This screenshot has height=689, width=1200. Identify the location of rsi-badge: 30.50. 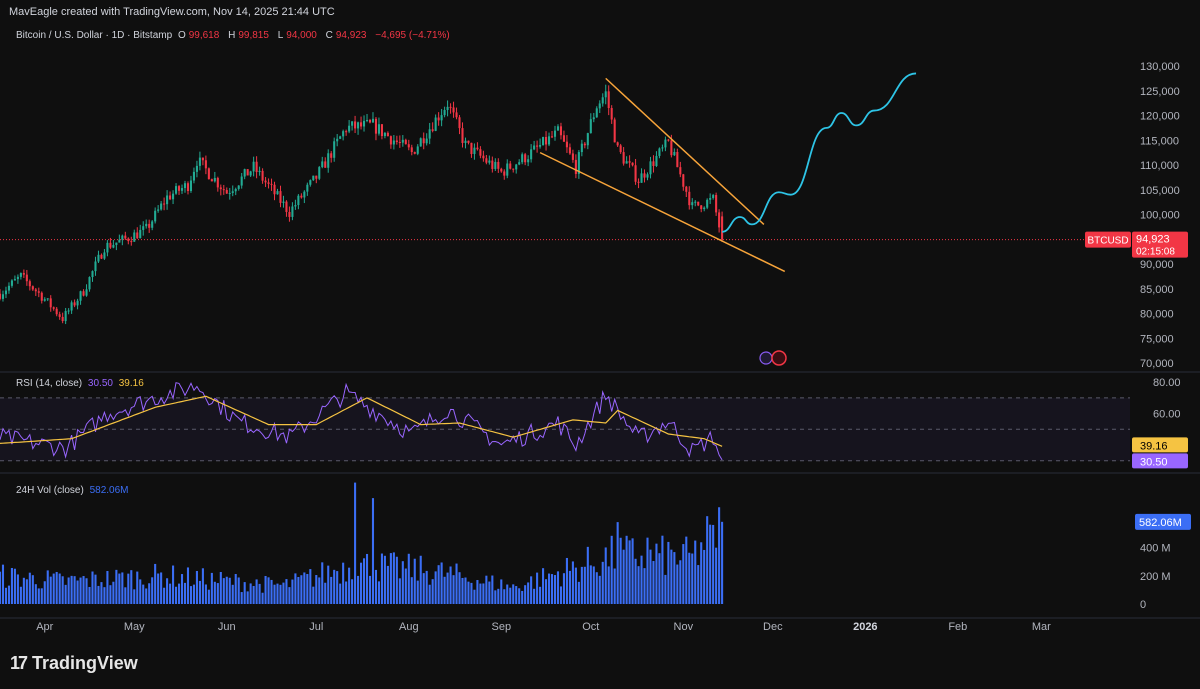
(1160, 461).